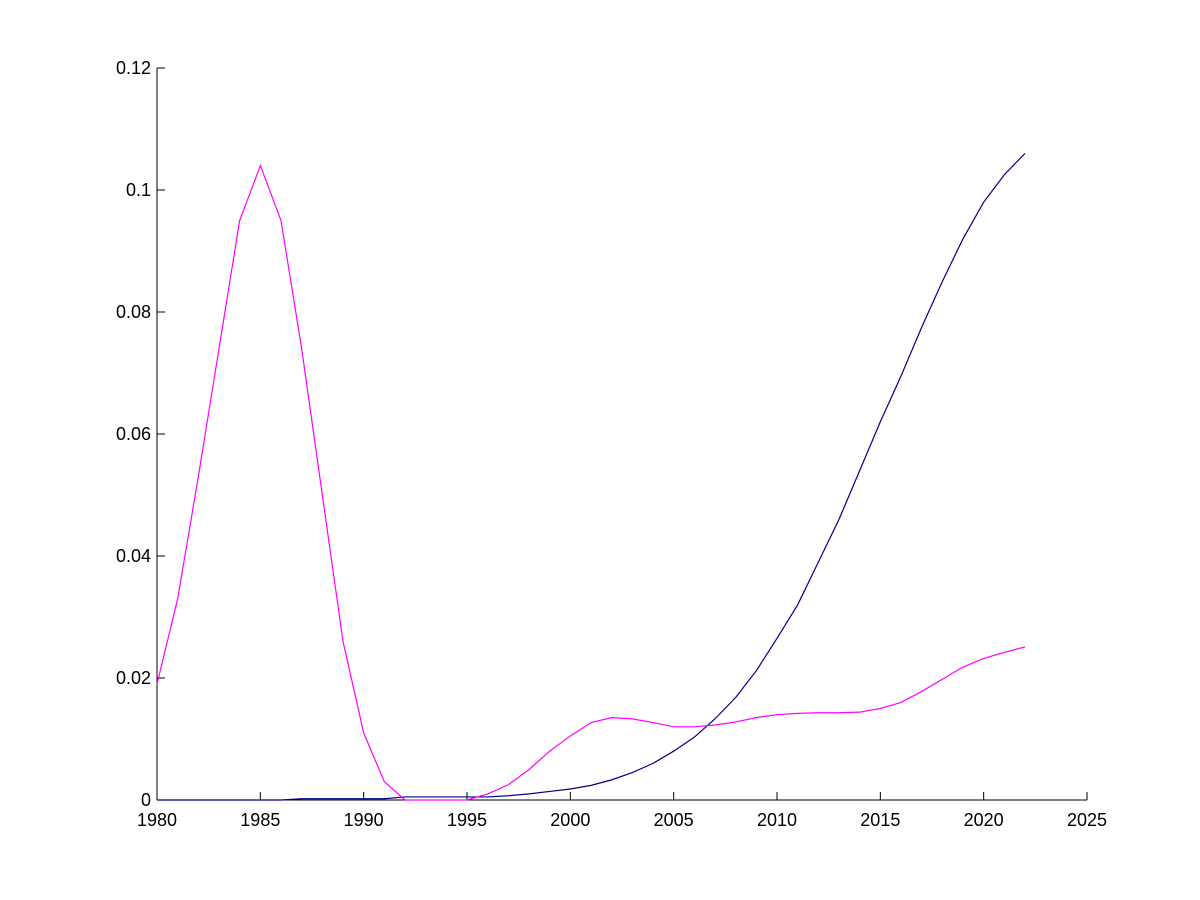 This screenshot has width=1200, height=900. Describe the element at coordinates (467, 820) in the screenshot. I see `x-tick-label: 1995` at that location.